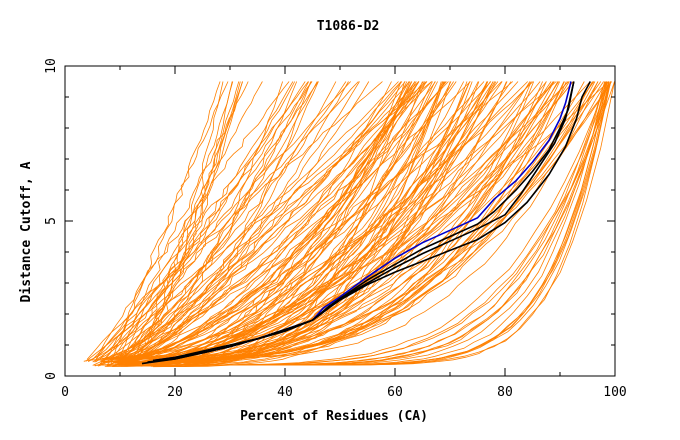 This screenshot has height=440, width=680. What do you see at coordinates (614, 392) in the screenshot?
I see `x-tick-label: 100` at bounding box center [614, 392].